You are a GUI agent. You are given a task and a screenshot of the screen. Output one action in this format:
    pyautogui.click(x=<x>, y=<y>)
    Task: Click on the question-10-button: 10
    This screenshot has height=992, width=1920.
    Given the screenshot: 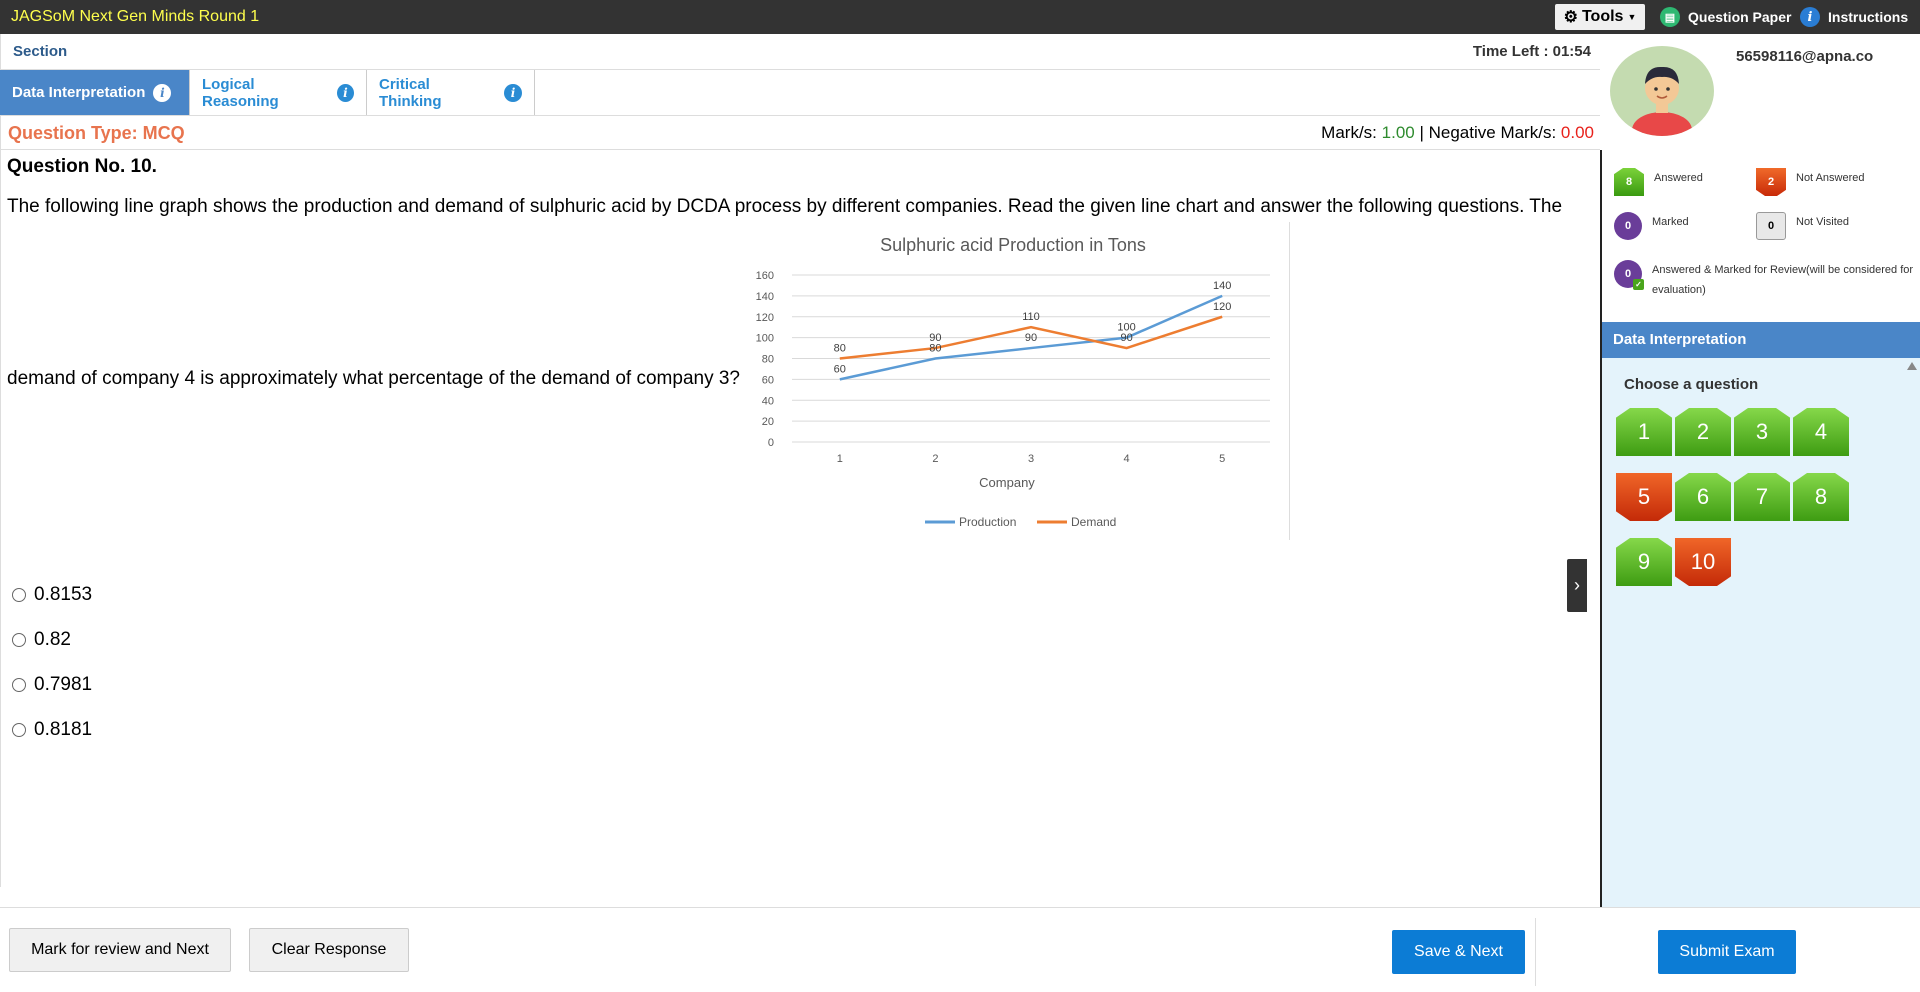 What is the action you would take?
    pyautogui.click(x=1703, y=562)
    